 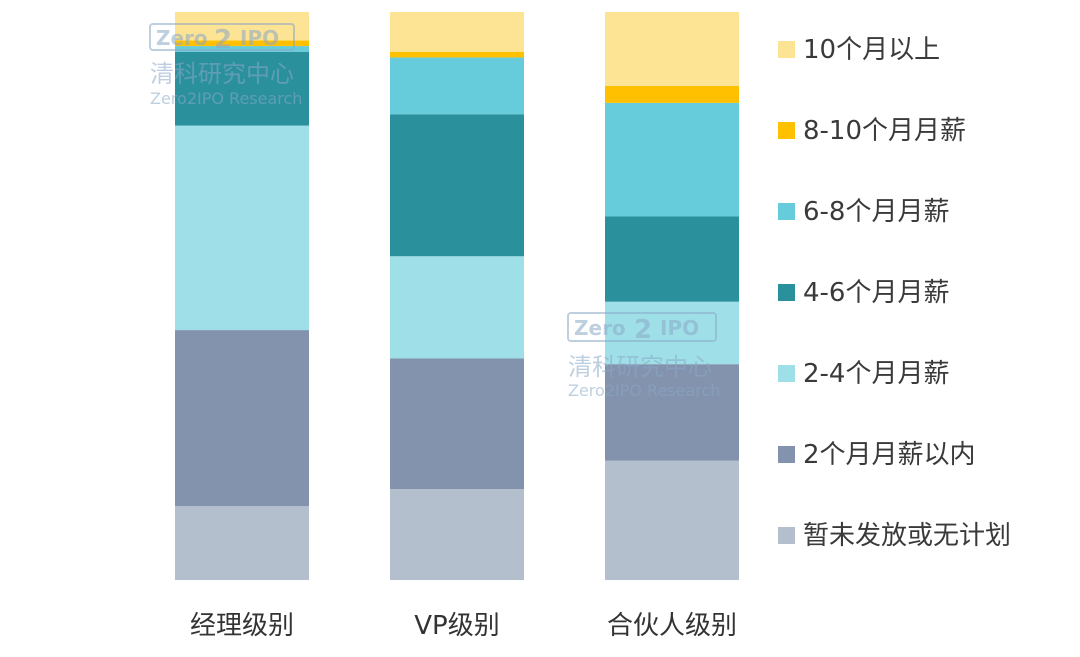 I want to click on category-label: 合伙人级别, so click(x=672, y=626).